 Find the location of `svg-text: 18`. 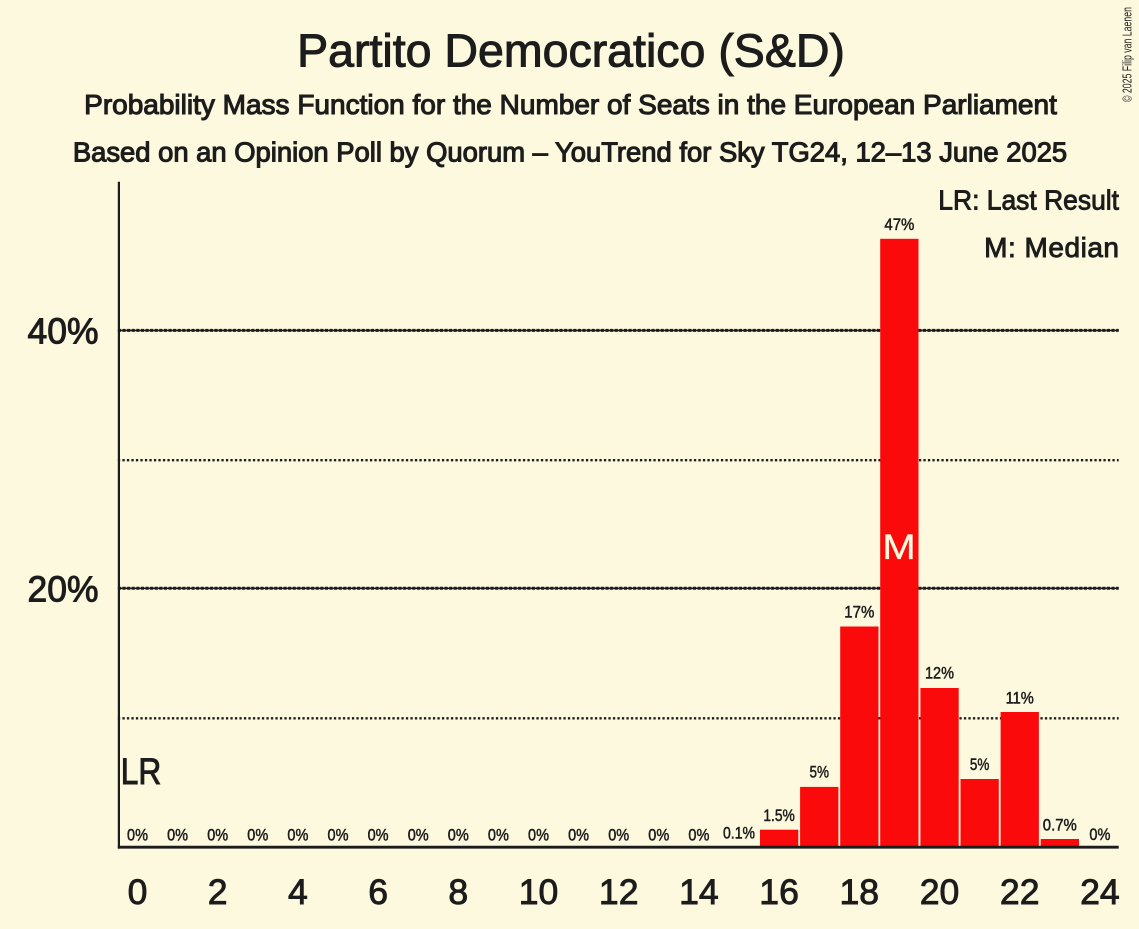

svg-text: 18 is located at coordinates (860, 892).